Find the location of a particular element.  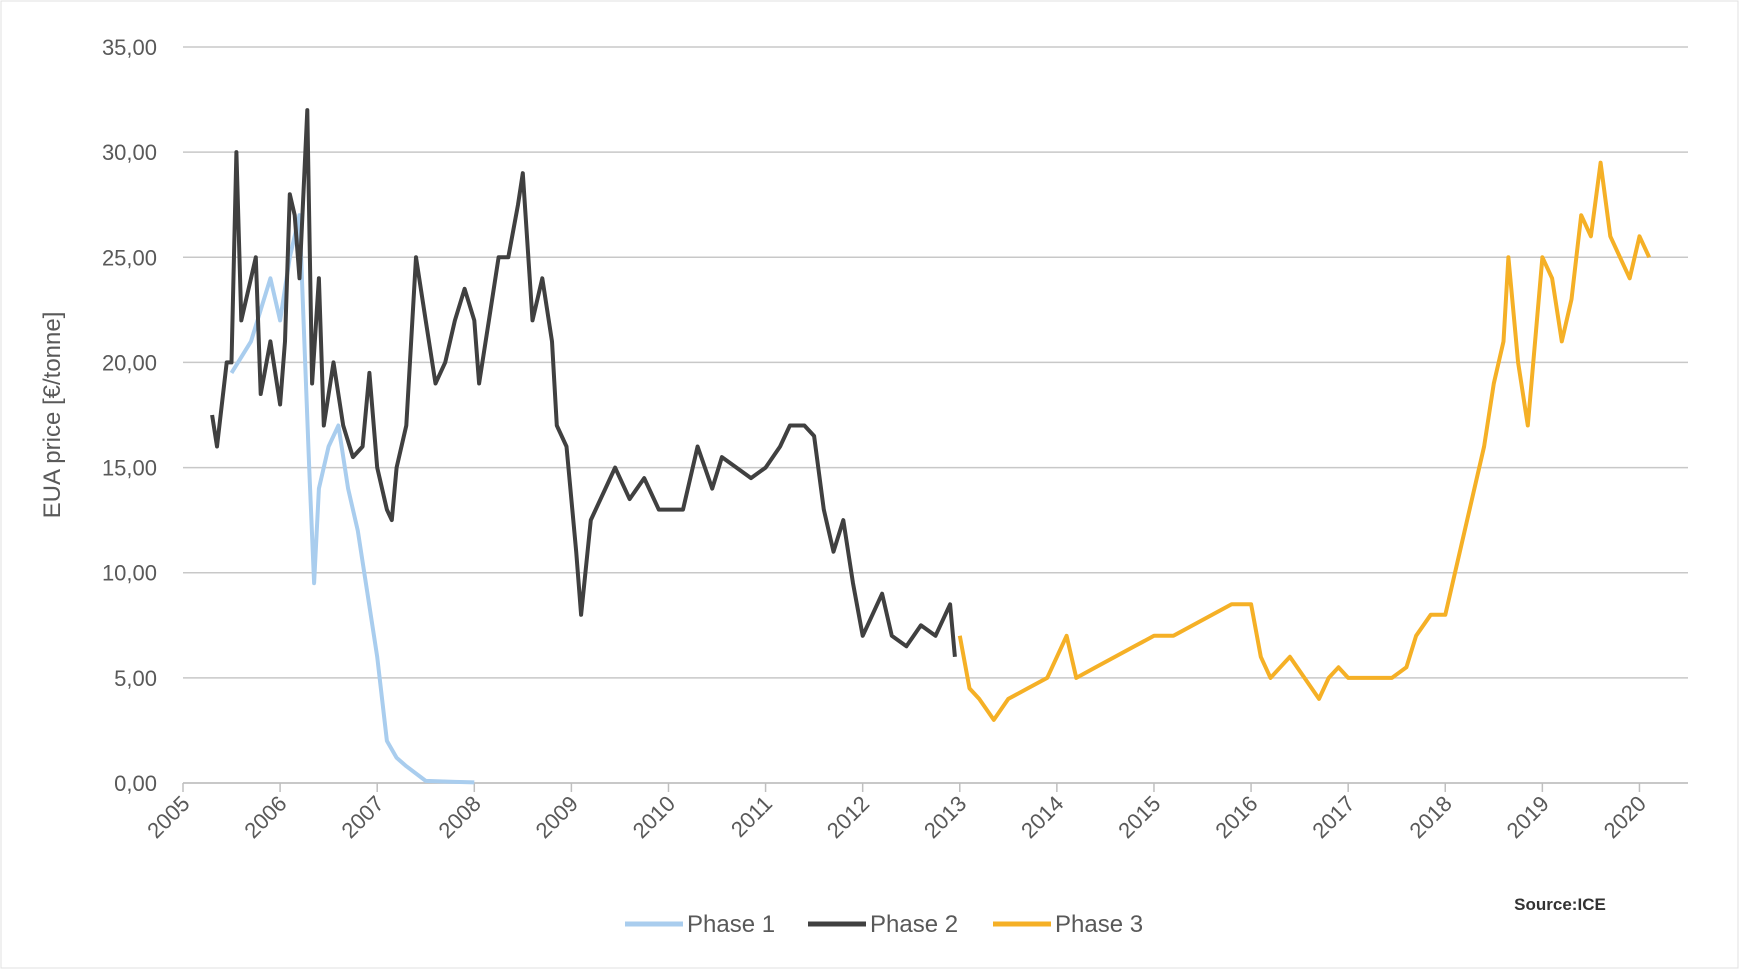

y-tick-label: 20,00 is located at coordinates (129, 362).